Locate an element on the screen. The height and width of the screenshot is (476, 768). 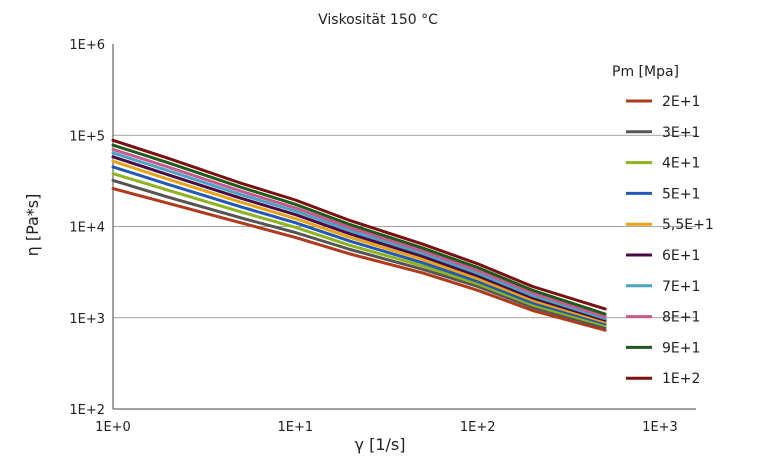
legend-label: 3E+1 is located at coordinates (681, 133).